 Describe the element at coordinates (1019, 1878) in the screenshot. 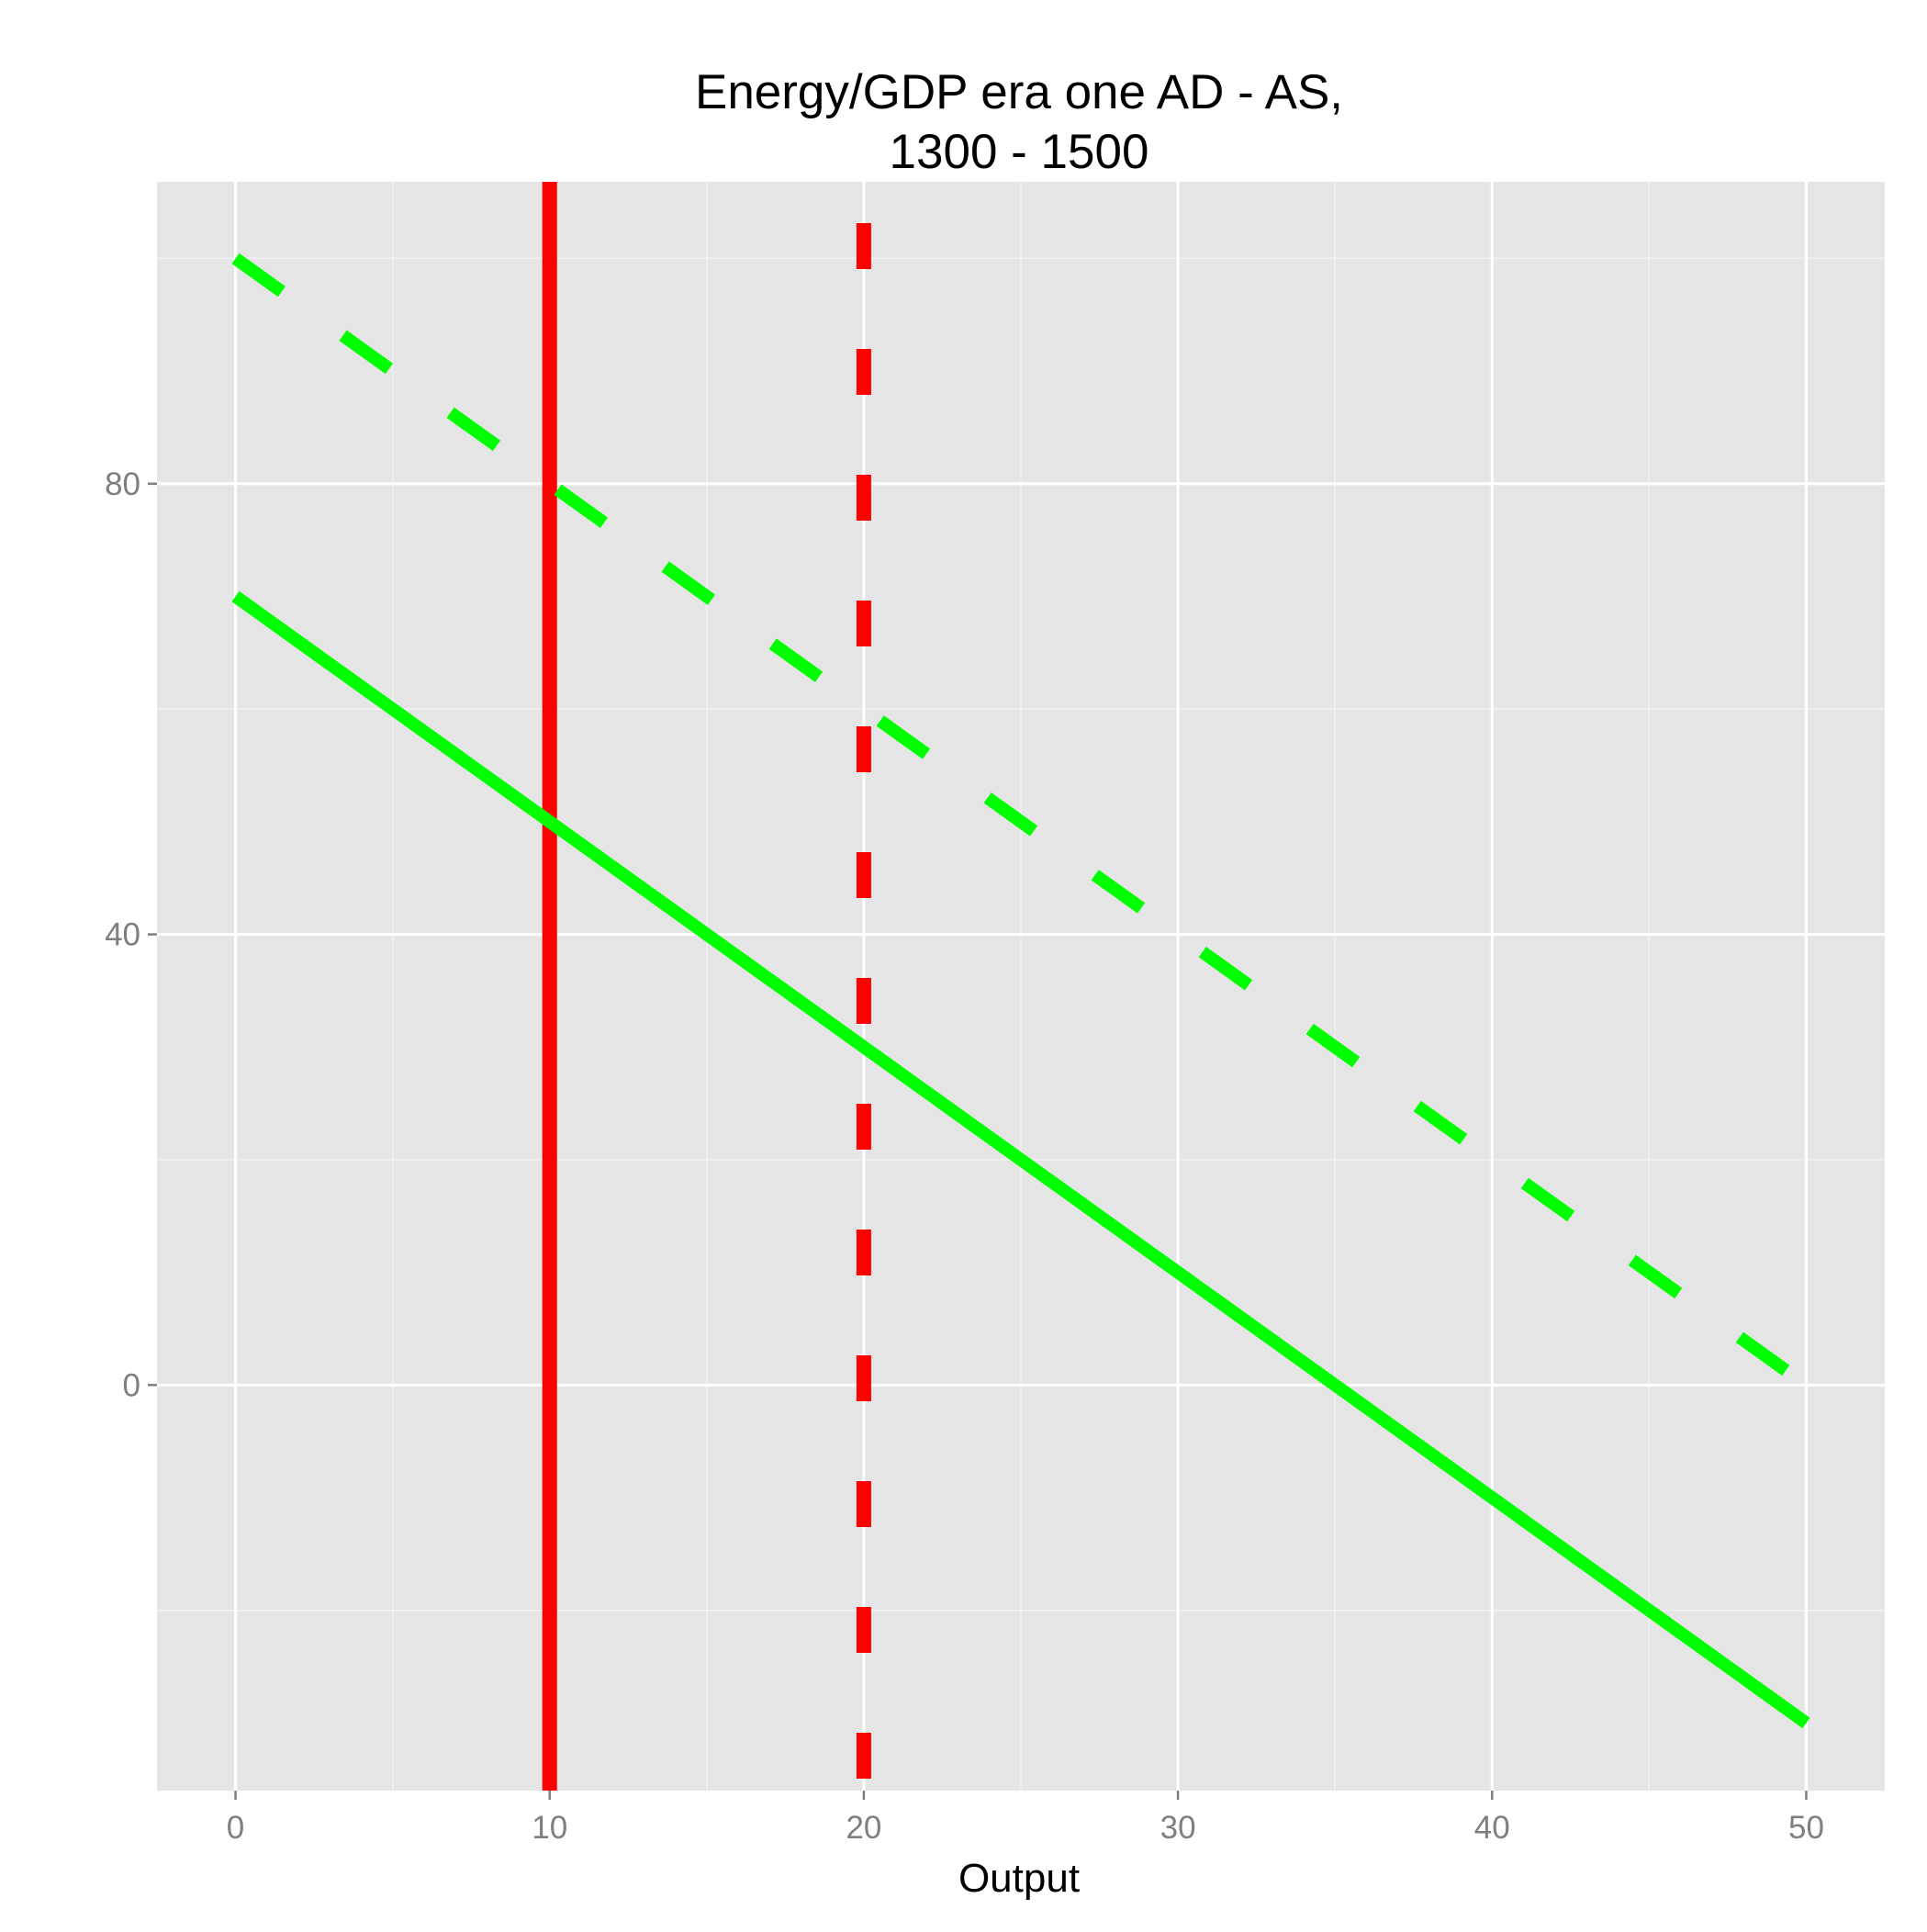

I see `x-axis-title: Output` at that location.